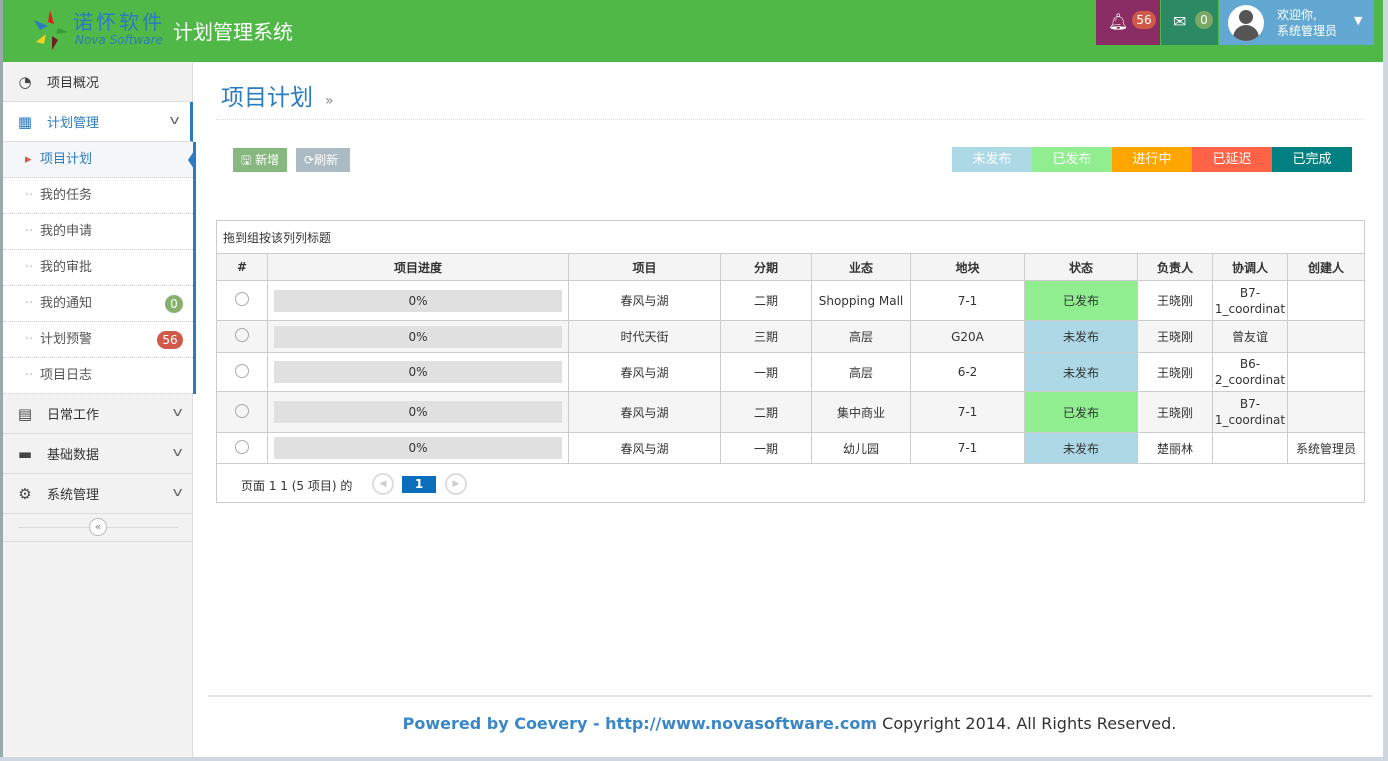 Image resolution: width=1388 pixels, height=761 pixels. What do you see at coordinates (1326, 267) in the screenshot?
I see `column-header: 创建人` at bounding box center [1326, 267].